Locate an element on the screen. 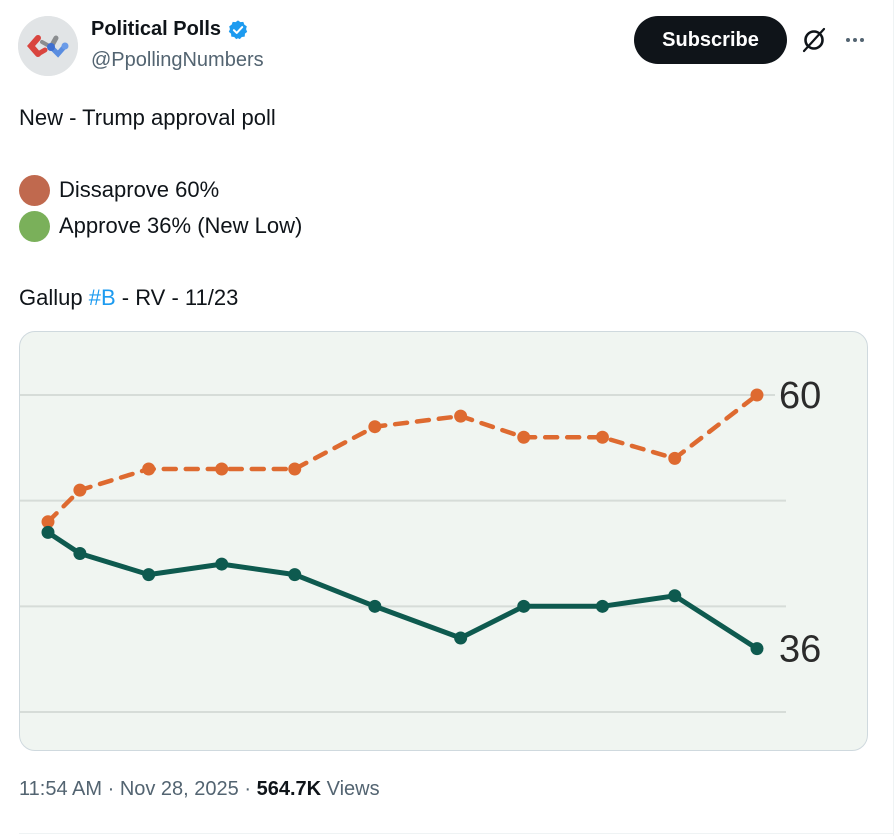 The image size is (894, 836). author-name-row: Political Polls is located at coordinates (170, 29).